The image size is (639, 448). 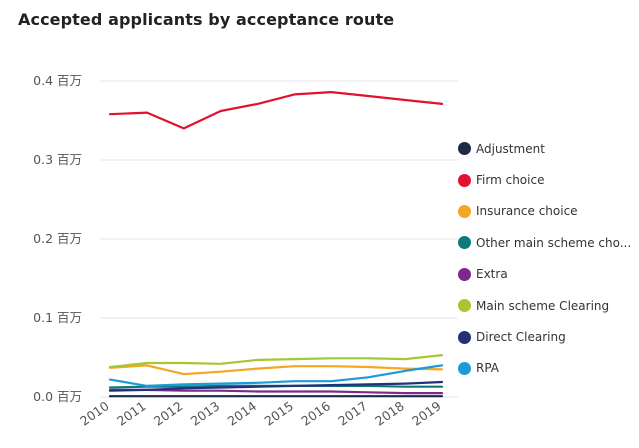 What do you see at coordinates (57, 317) in the screenshot?
I see `y-tick-label: 0.1 百万` at bounding box center [57, 317].